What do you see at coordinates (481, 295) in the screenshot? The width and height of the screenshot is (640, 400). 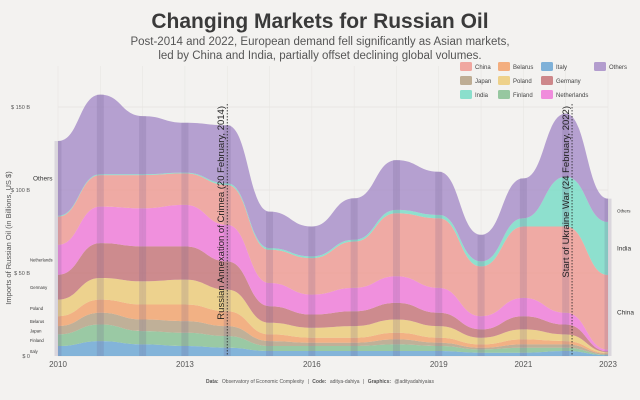 I see `year-band-2020` at bounding box center [481, 295].